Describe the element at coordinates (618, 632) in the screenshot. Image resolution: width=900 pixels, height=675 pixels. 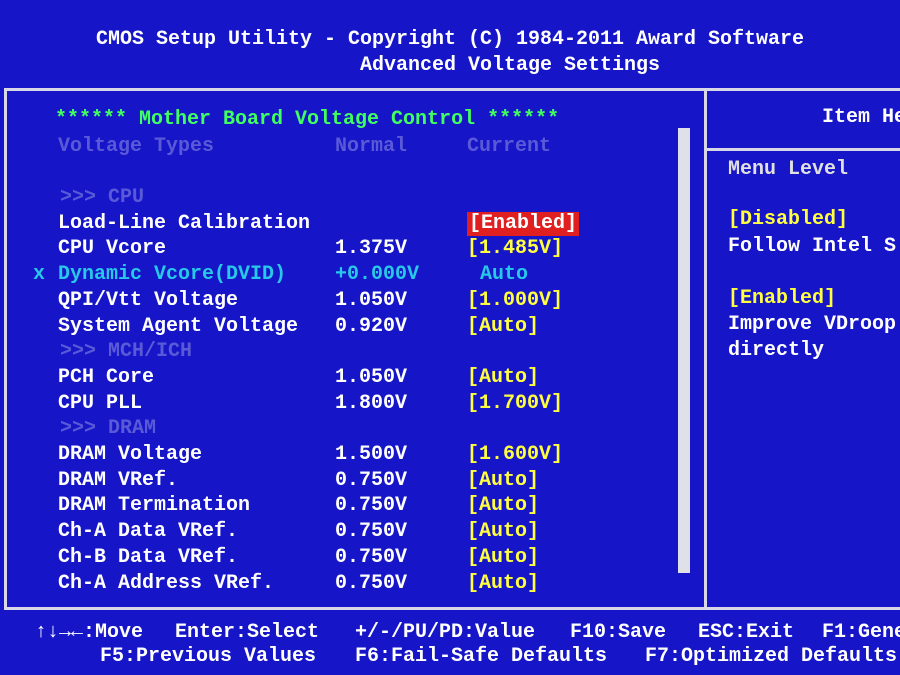
I see `footer-key: F10:Save` at that location.